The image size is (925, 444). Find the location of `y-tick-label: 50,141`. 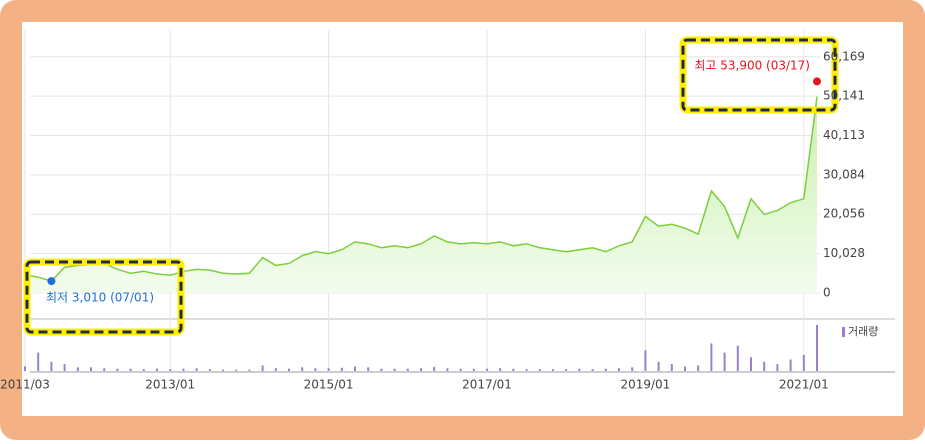

y-tick-label: 50,141 is located at coordinates (844, 96).